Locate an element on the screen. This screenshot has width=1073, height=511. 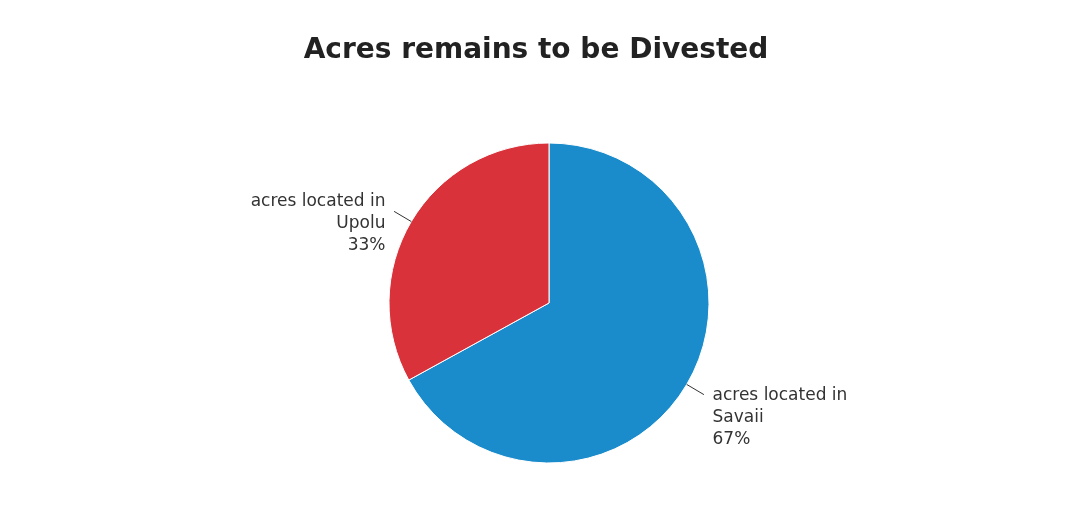
slice-label: acres located in Upolu is located at coordinates (318, 211).